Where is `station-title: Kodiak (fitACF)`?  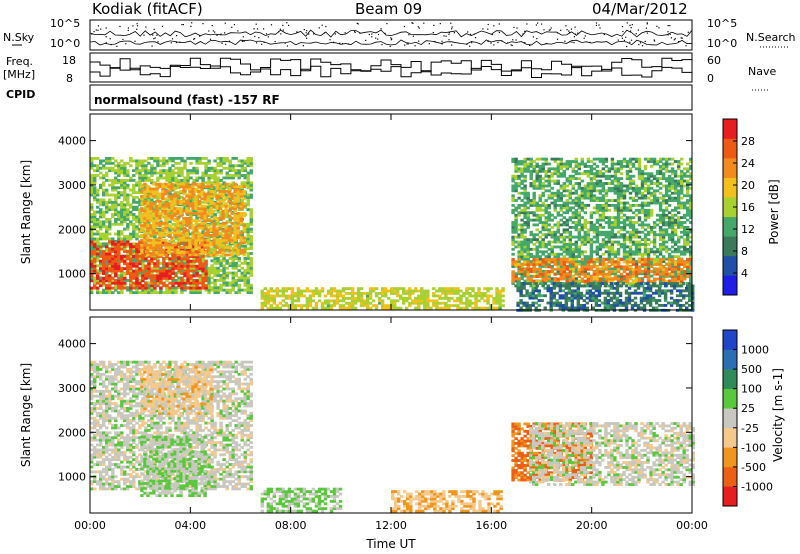 station-title: Kodiak (fitACF) is located at coordinates (147, 9).